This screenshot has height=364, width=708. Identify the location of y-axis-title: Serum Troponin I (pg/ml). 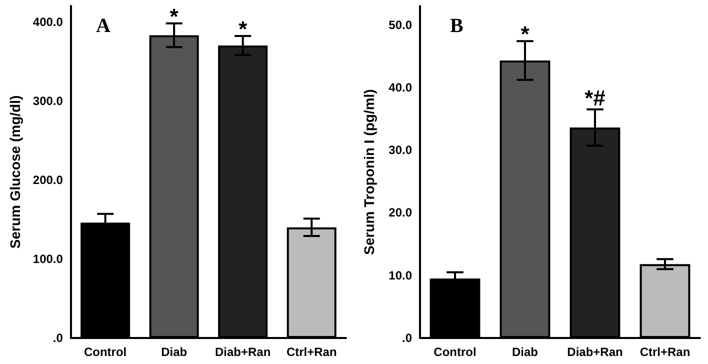
(369, 172).